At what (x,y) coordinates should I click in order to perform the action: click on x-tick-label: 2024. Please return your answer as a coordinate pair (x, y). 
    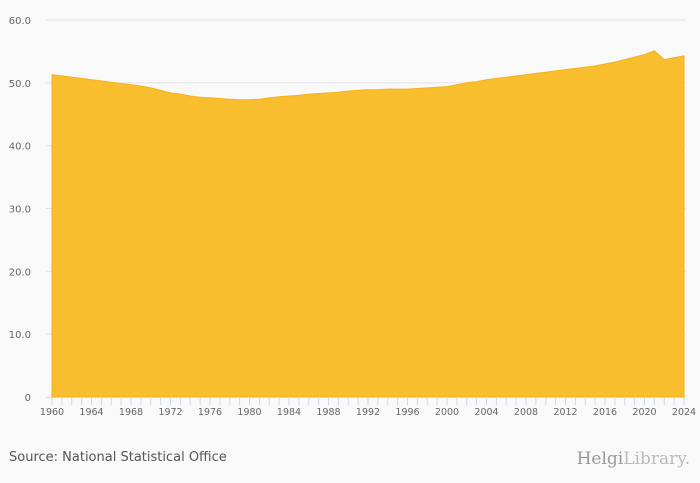
    Looking at the image, I should click on (684, 412).